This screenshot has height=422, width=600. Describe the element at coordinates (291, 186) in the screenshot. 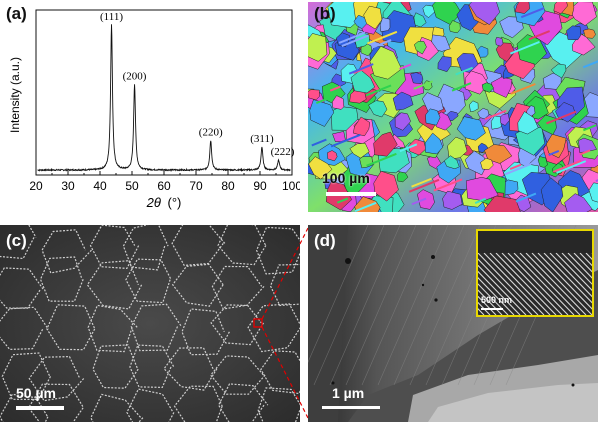

I see `xrd-x-tick-label: 100` at that location.